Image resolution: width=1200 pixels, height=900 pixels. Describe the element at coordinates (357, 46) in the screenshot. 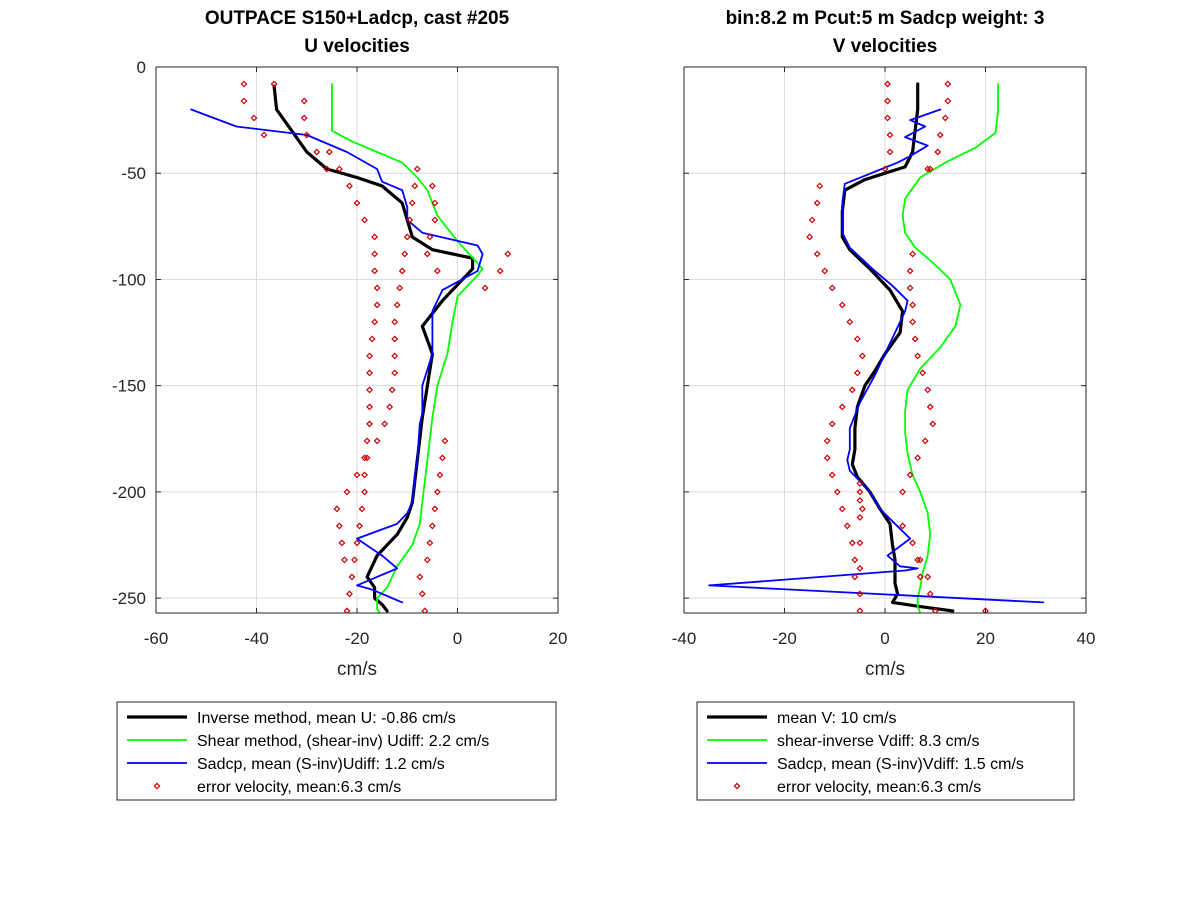

I see `chart-subtitle: U velocities` at that location.